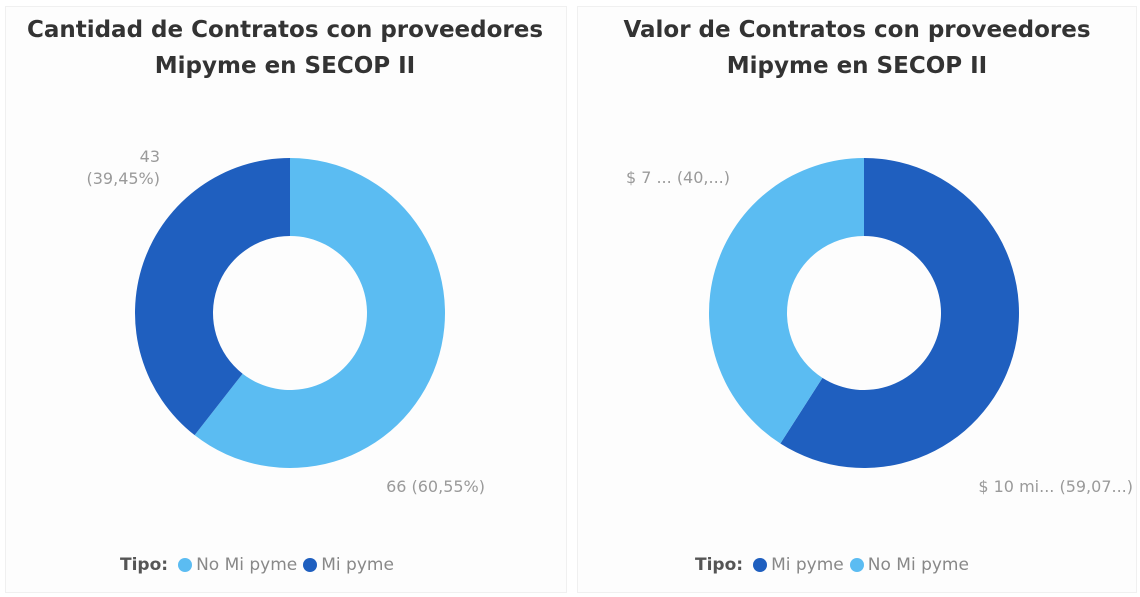 This screenshot has width=1140, height=597. Describe the element at coordinates (677, 177) in the screenshot. I see `value-label: $ 7 ... (40,...)` at that location.